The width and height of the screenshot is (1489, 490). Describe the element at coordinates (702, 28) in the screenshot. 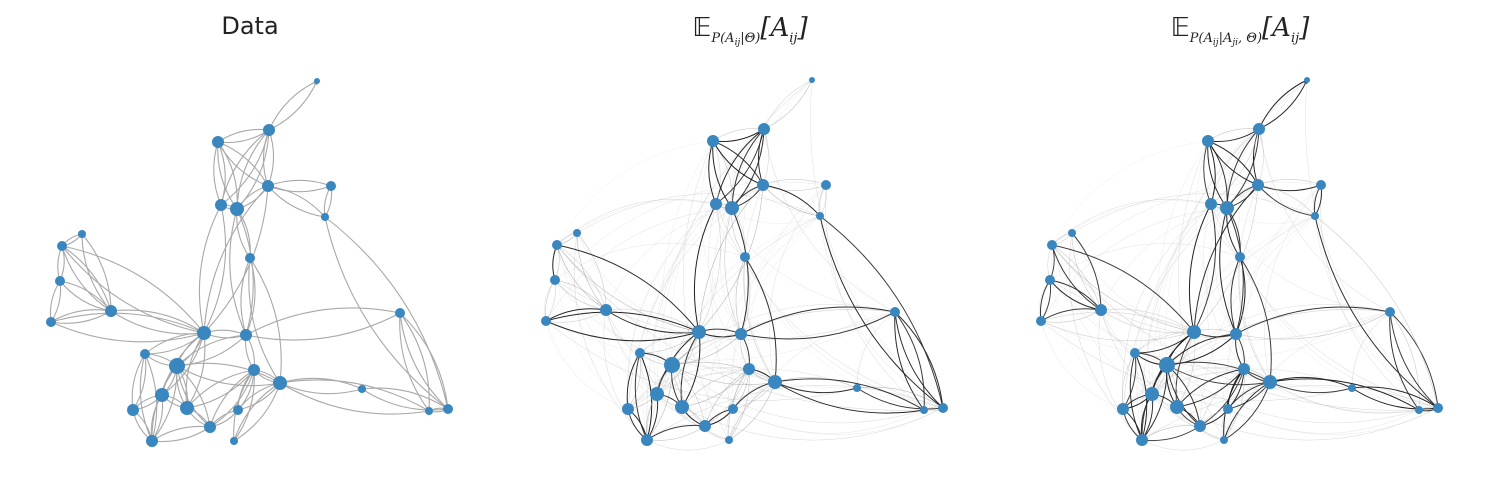

I see `title-e-symbol: 𝔼` at that location.